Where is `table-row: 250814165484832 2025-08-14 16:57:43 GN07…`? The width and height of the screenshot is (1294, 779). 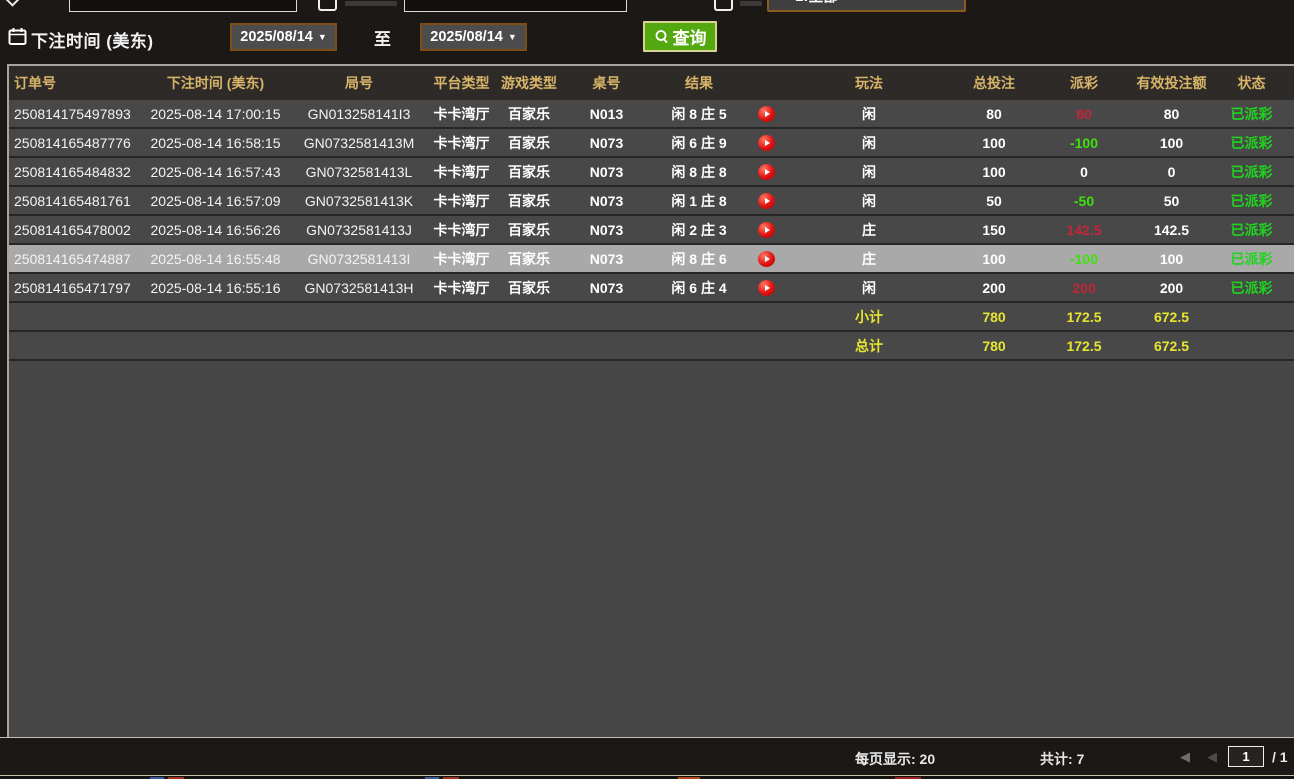 table-row: 250814165484832 2025-08-14 16:57:43 GN07… is located at coordinates (651, 172).